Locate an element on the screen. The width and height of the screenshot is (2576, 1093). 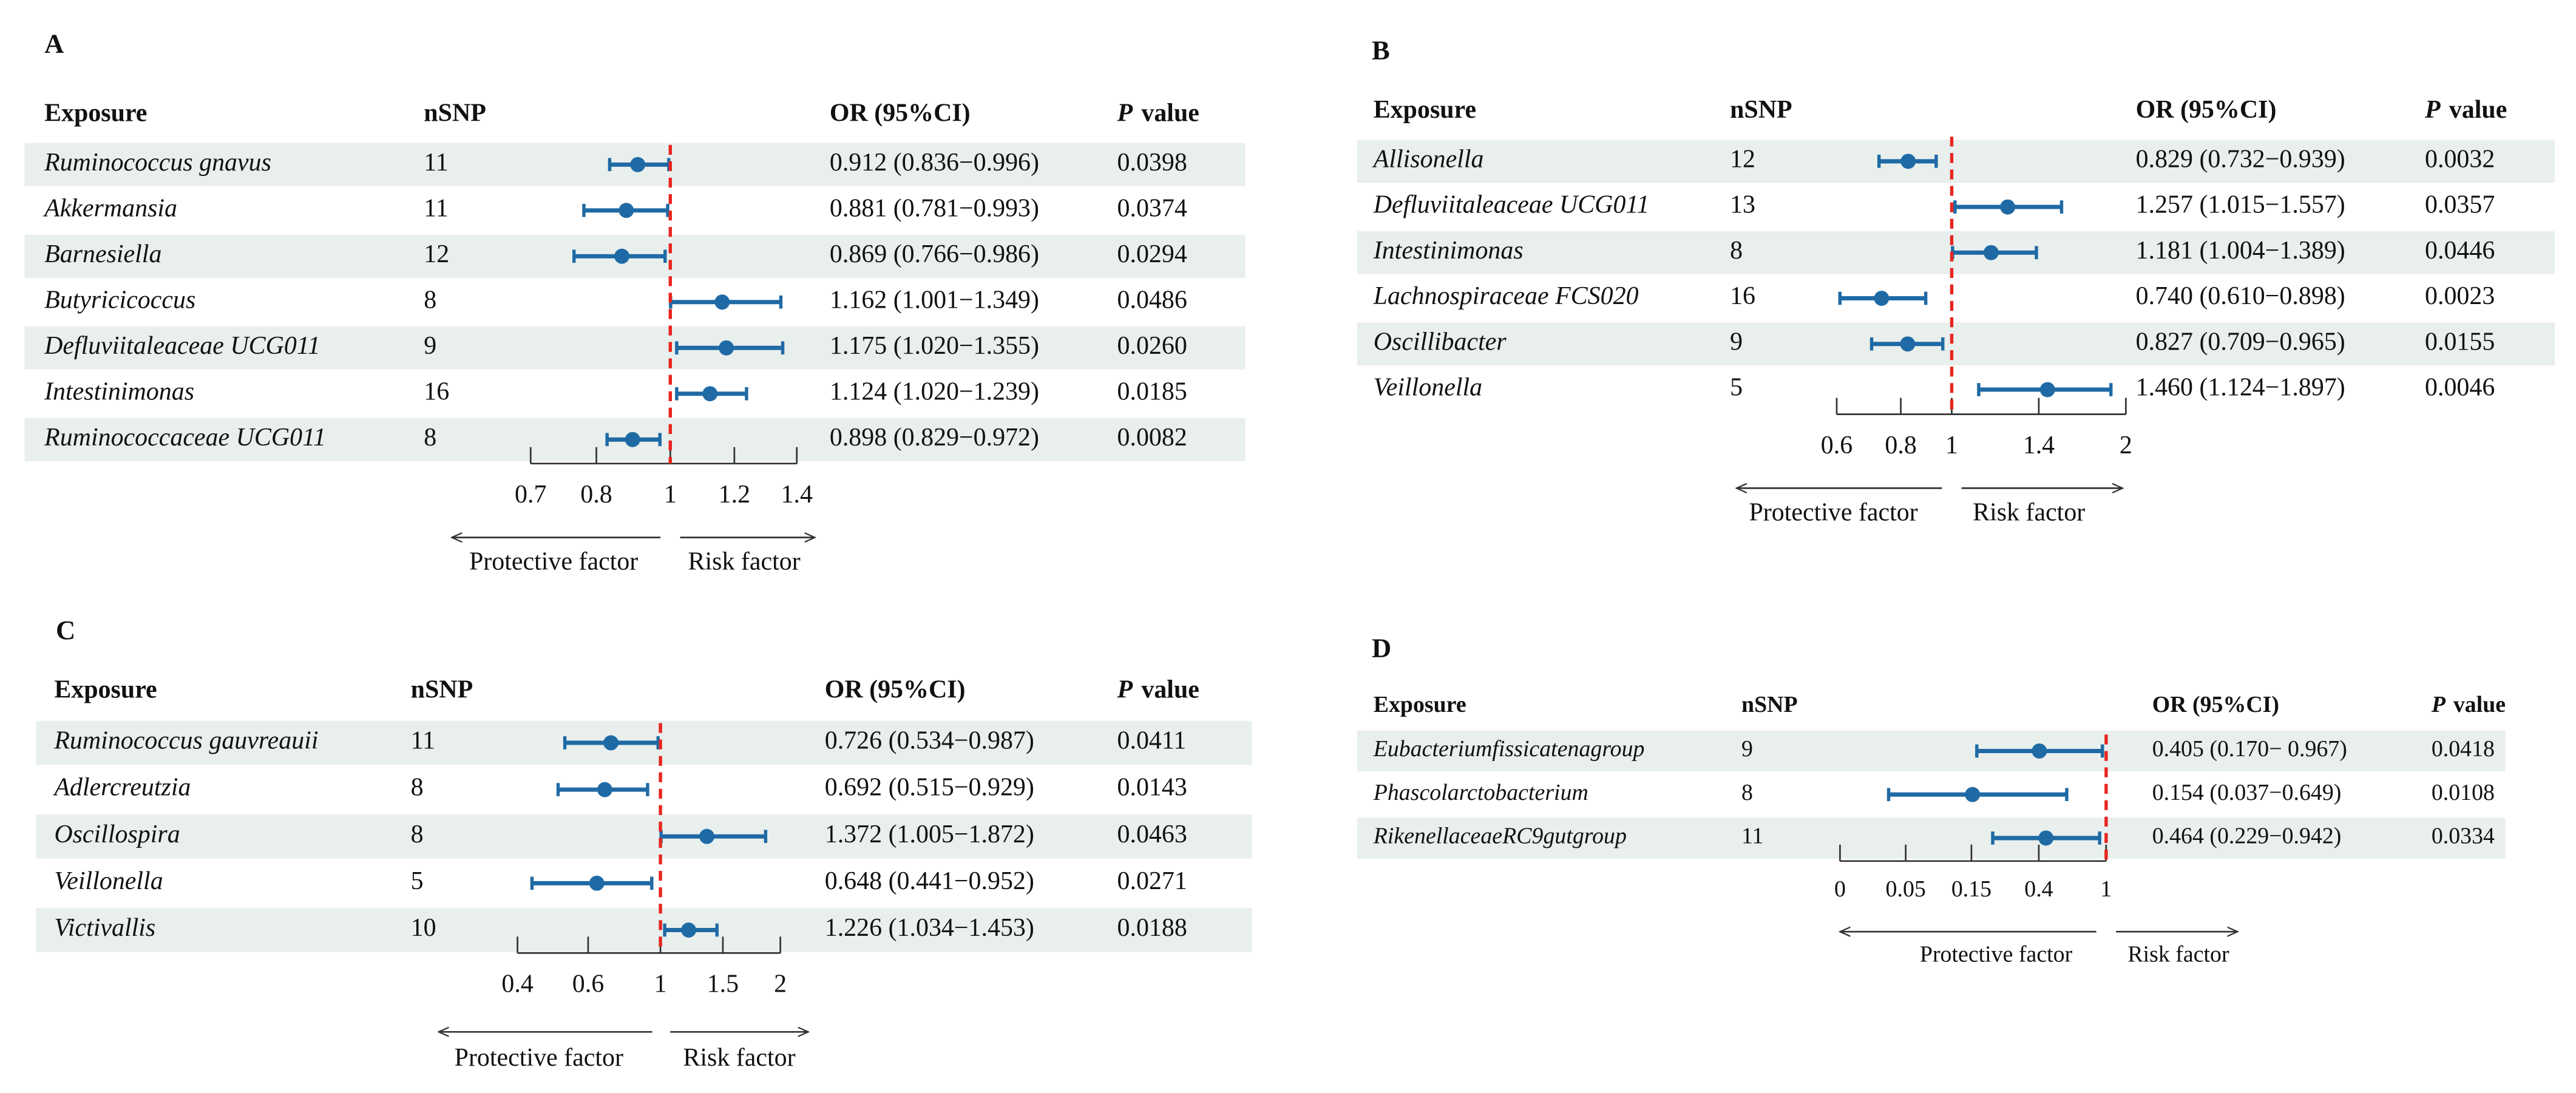
or-ci: 1.460 (1.124−1.897) is located at coordinates (2241, 388).